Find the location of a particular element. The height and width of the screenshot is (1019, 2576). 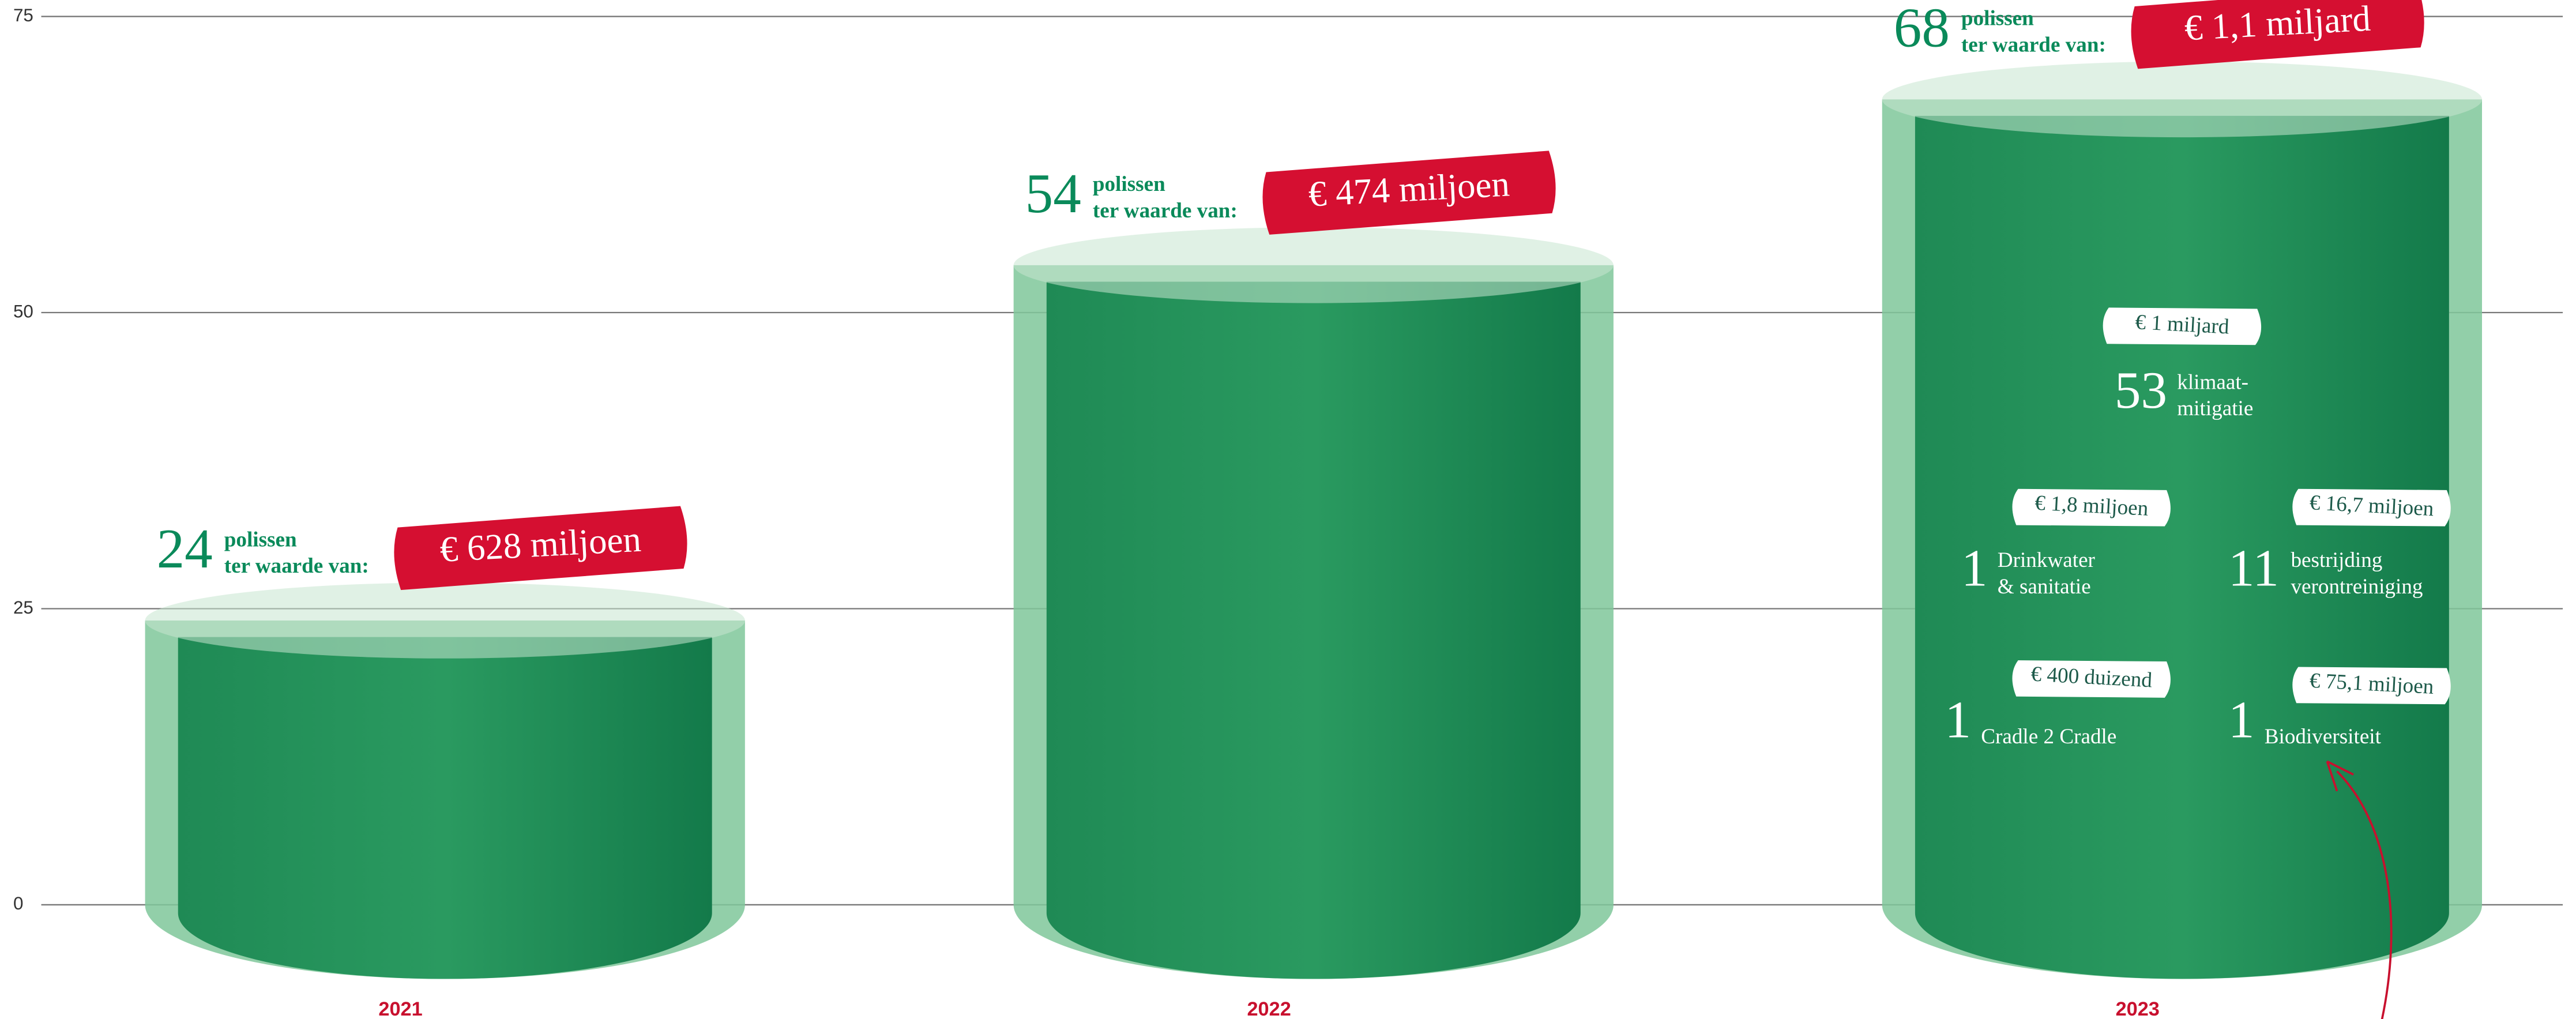

breakdown-label: bestrijding is located at coordinates (2336, 560).